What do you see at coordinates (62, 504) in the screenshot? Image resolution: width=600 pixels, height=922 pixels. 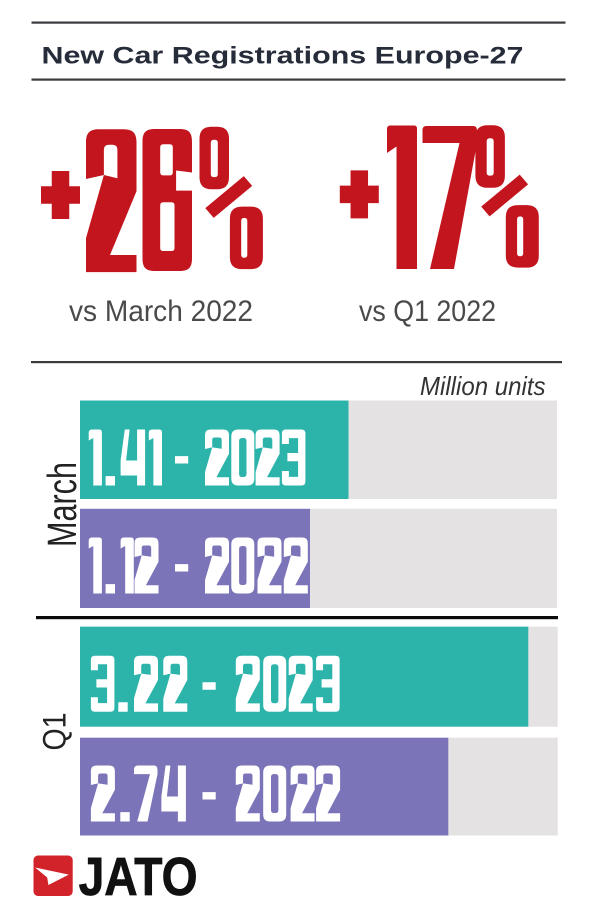 I see `svg-text: March` at bounding box center [62, 504].